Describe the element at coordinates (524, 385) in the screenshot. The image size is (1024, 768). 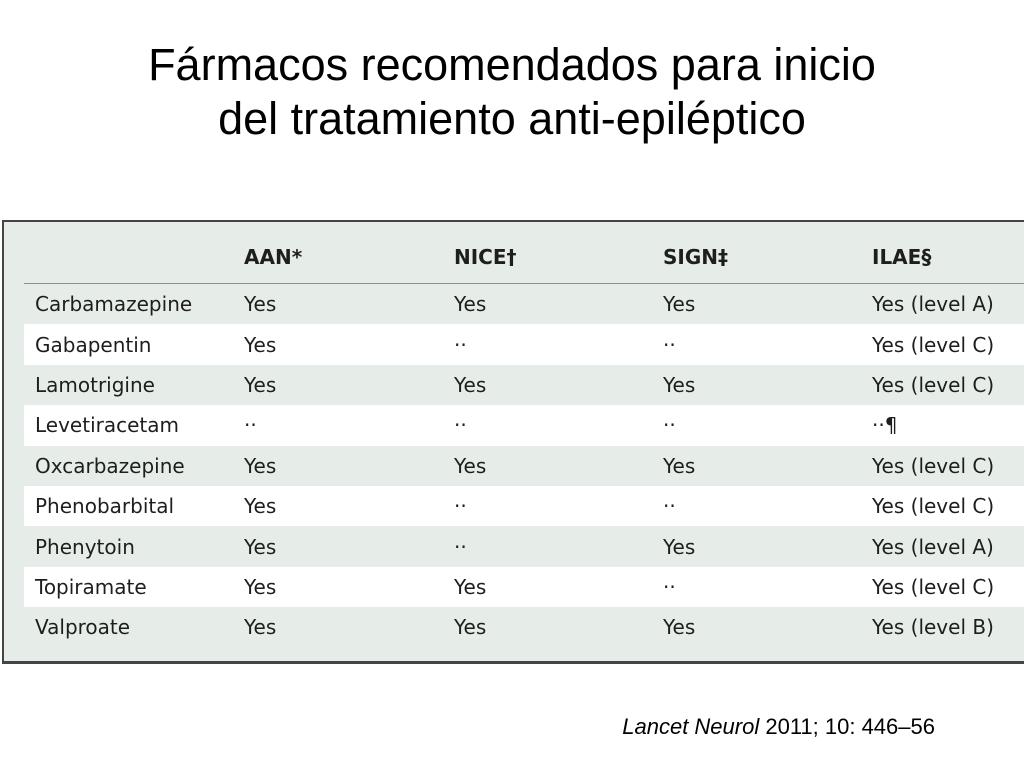
I see `table-row: Lamotrigine Yes Yes Yes Yes (level C)` at that location.